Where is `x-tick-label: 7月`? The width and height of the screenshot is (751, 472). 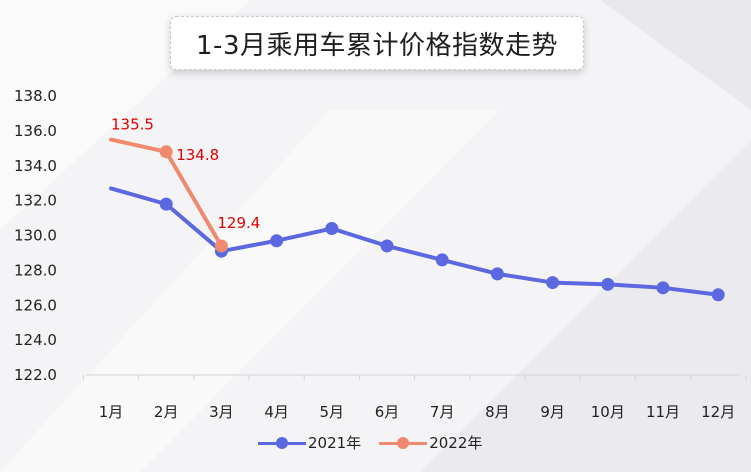 x-tick-label: 7月 is located at coordinates (442, 412).